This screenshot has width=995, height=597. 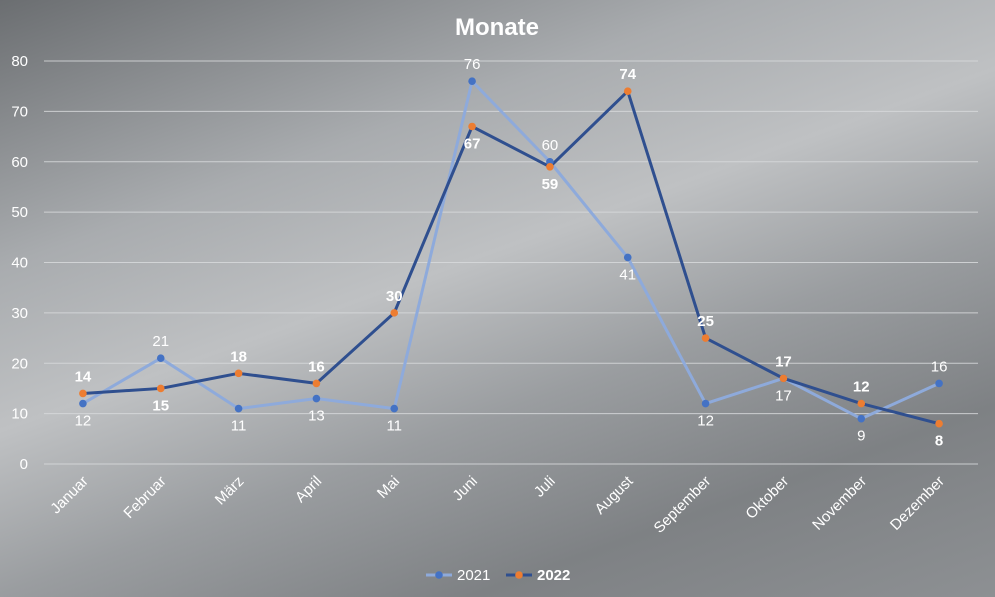 I want to click on data-label-2021-oktober: 17, so click(x=783, y=395).